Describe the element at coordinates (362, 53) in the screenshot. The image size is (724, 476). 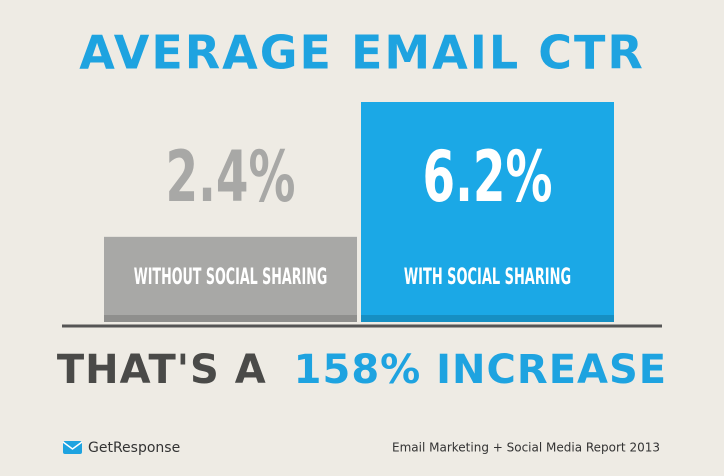
I see `chart-title: AVERAGE EMAIL CTR` at that location.